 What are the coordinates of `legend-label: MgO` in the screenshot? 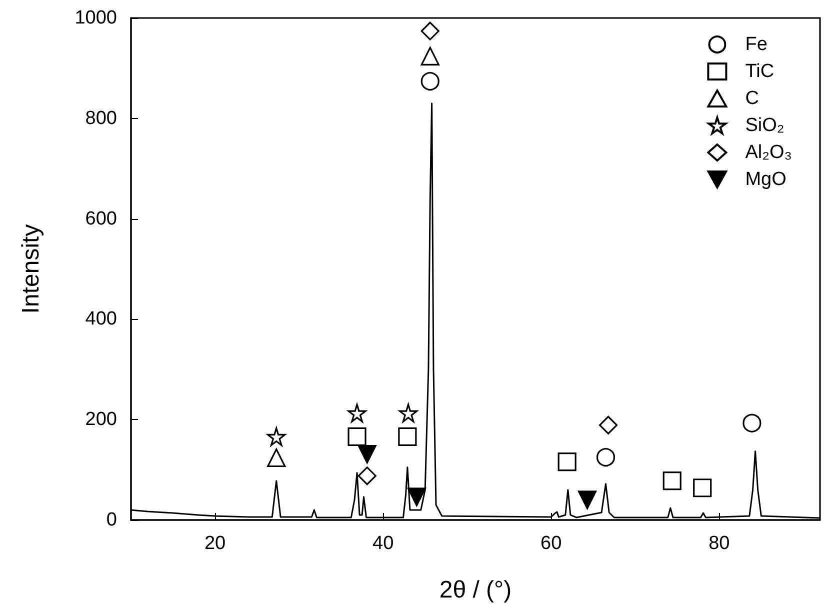 It's located at (765, 179).